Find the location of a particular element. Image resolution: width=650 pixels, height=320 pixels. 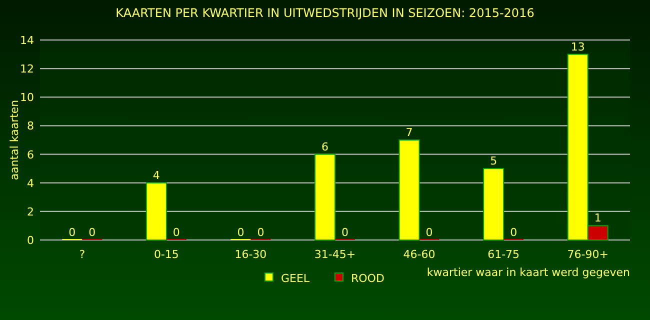

chart-title: KAARTEN PER KWARTIER IN UITWEDSTRIJDEN IN SEIZOEN: 2015-2016 is located at coordinates (325, 13).